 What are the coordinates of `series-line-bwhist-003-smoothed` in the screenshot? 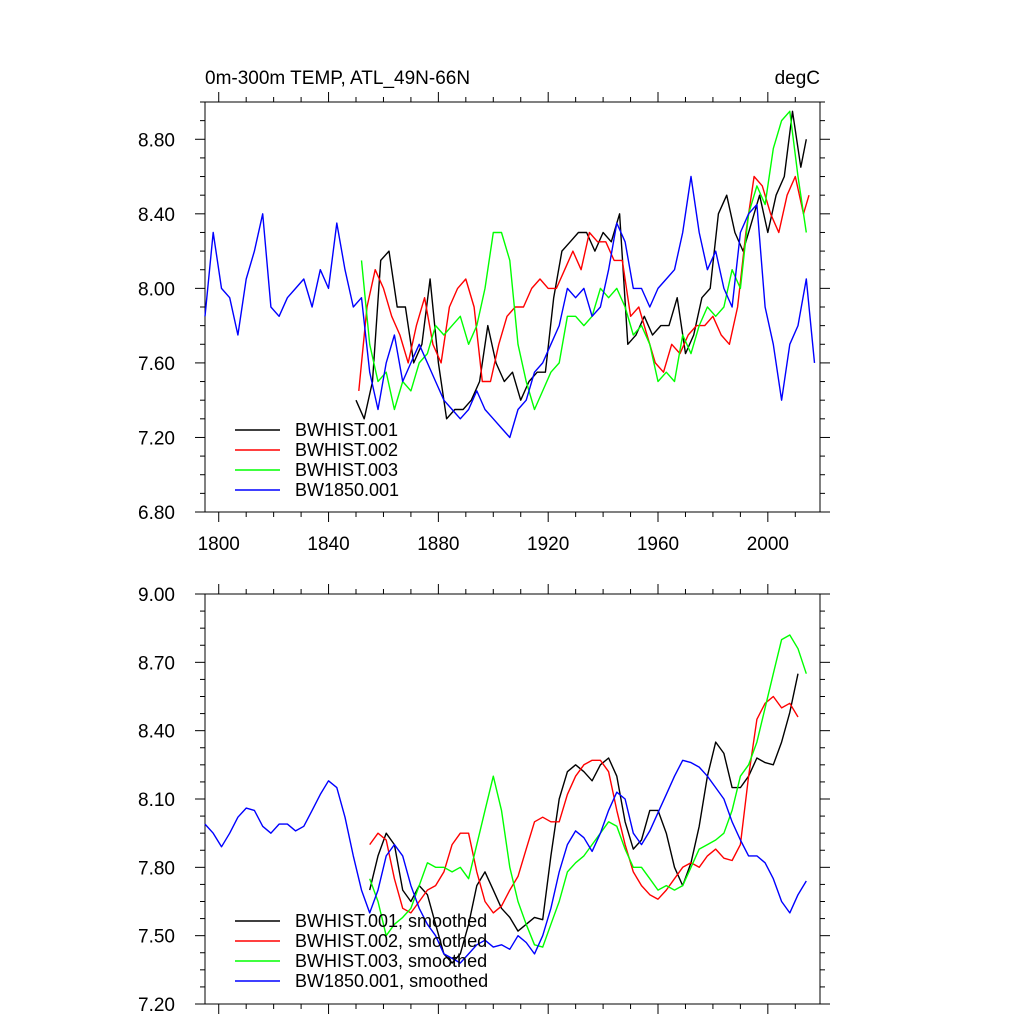 It's located at (588, 791).